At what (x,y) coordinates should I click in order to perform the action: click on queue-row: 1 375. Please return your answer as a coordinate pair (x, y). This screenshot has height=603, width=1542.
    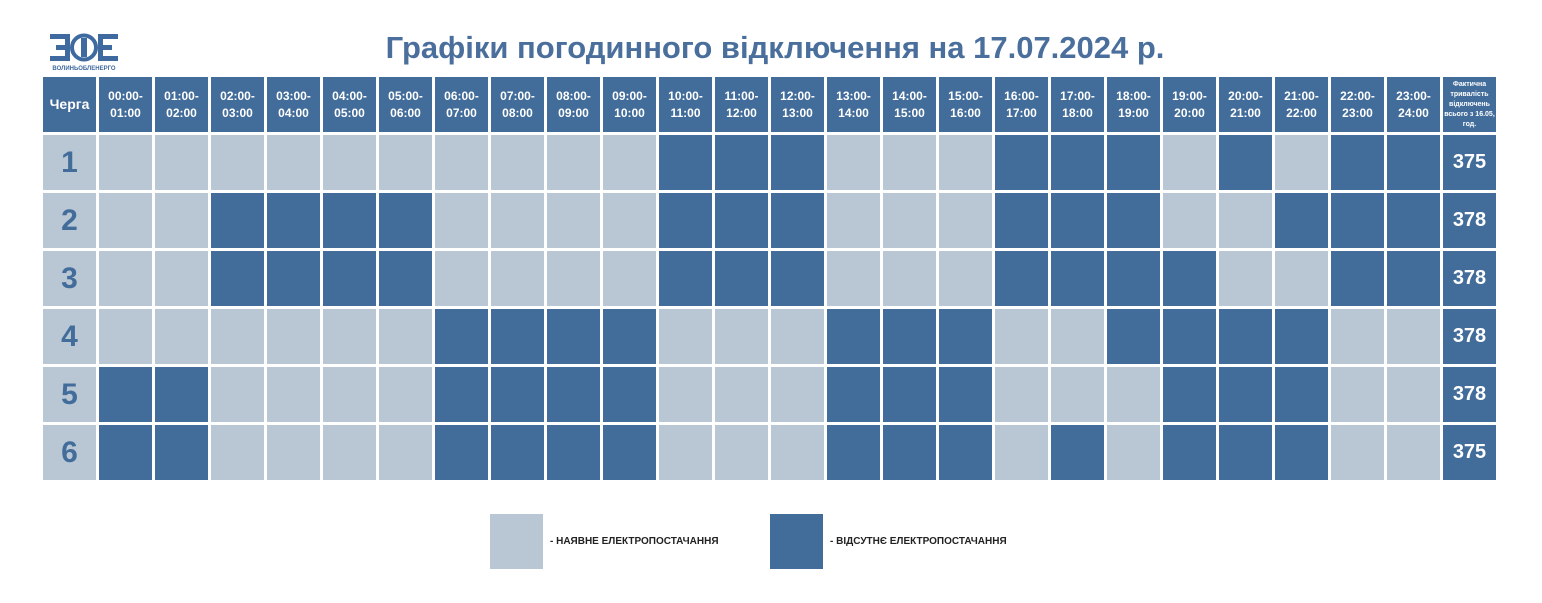
    Looking at the image, I should click on (769, 162).